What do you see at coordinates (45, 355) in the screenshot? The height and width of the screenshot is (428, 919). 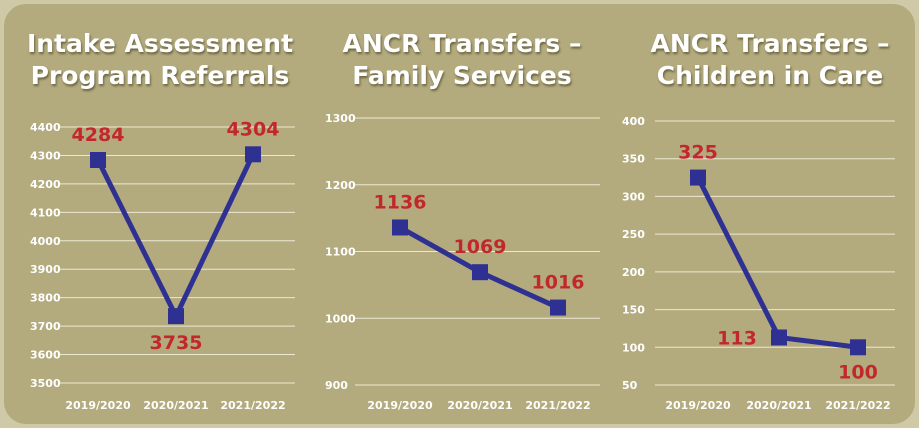 I see `y-tick-label: 3600` at bounding box center [45, 355].